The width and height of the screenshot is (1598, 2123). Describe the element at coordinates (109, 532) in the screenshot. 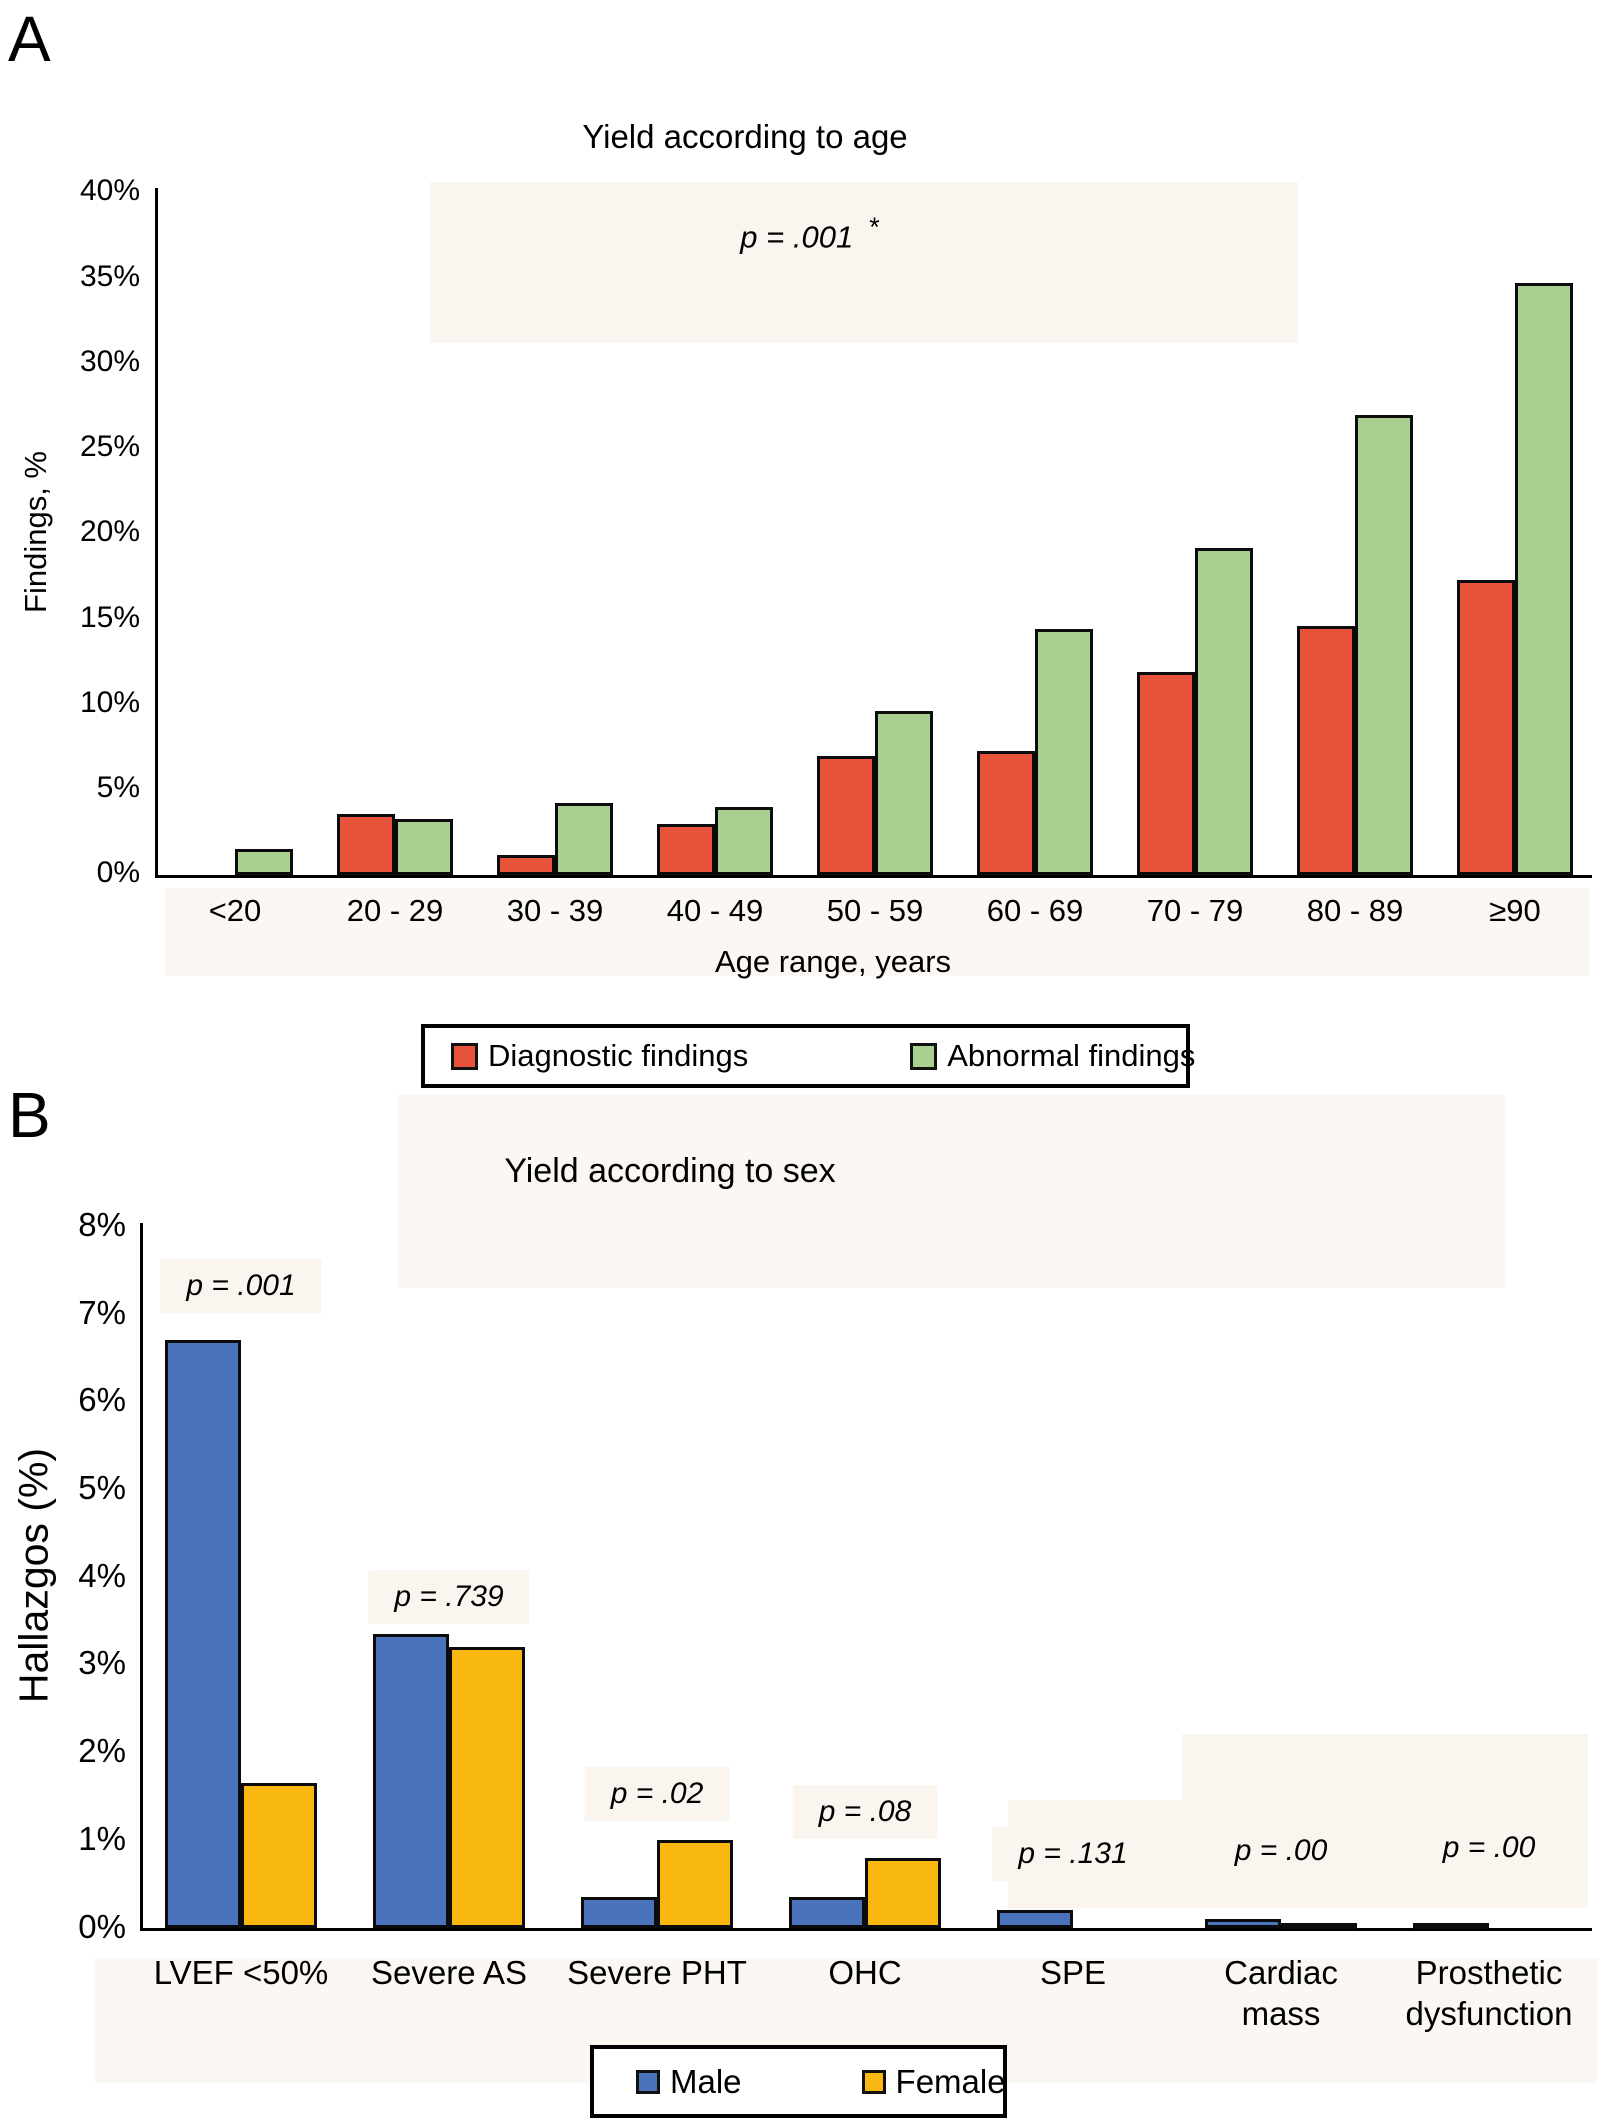

I see `y-tick-label: 20%` at that location.